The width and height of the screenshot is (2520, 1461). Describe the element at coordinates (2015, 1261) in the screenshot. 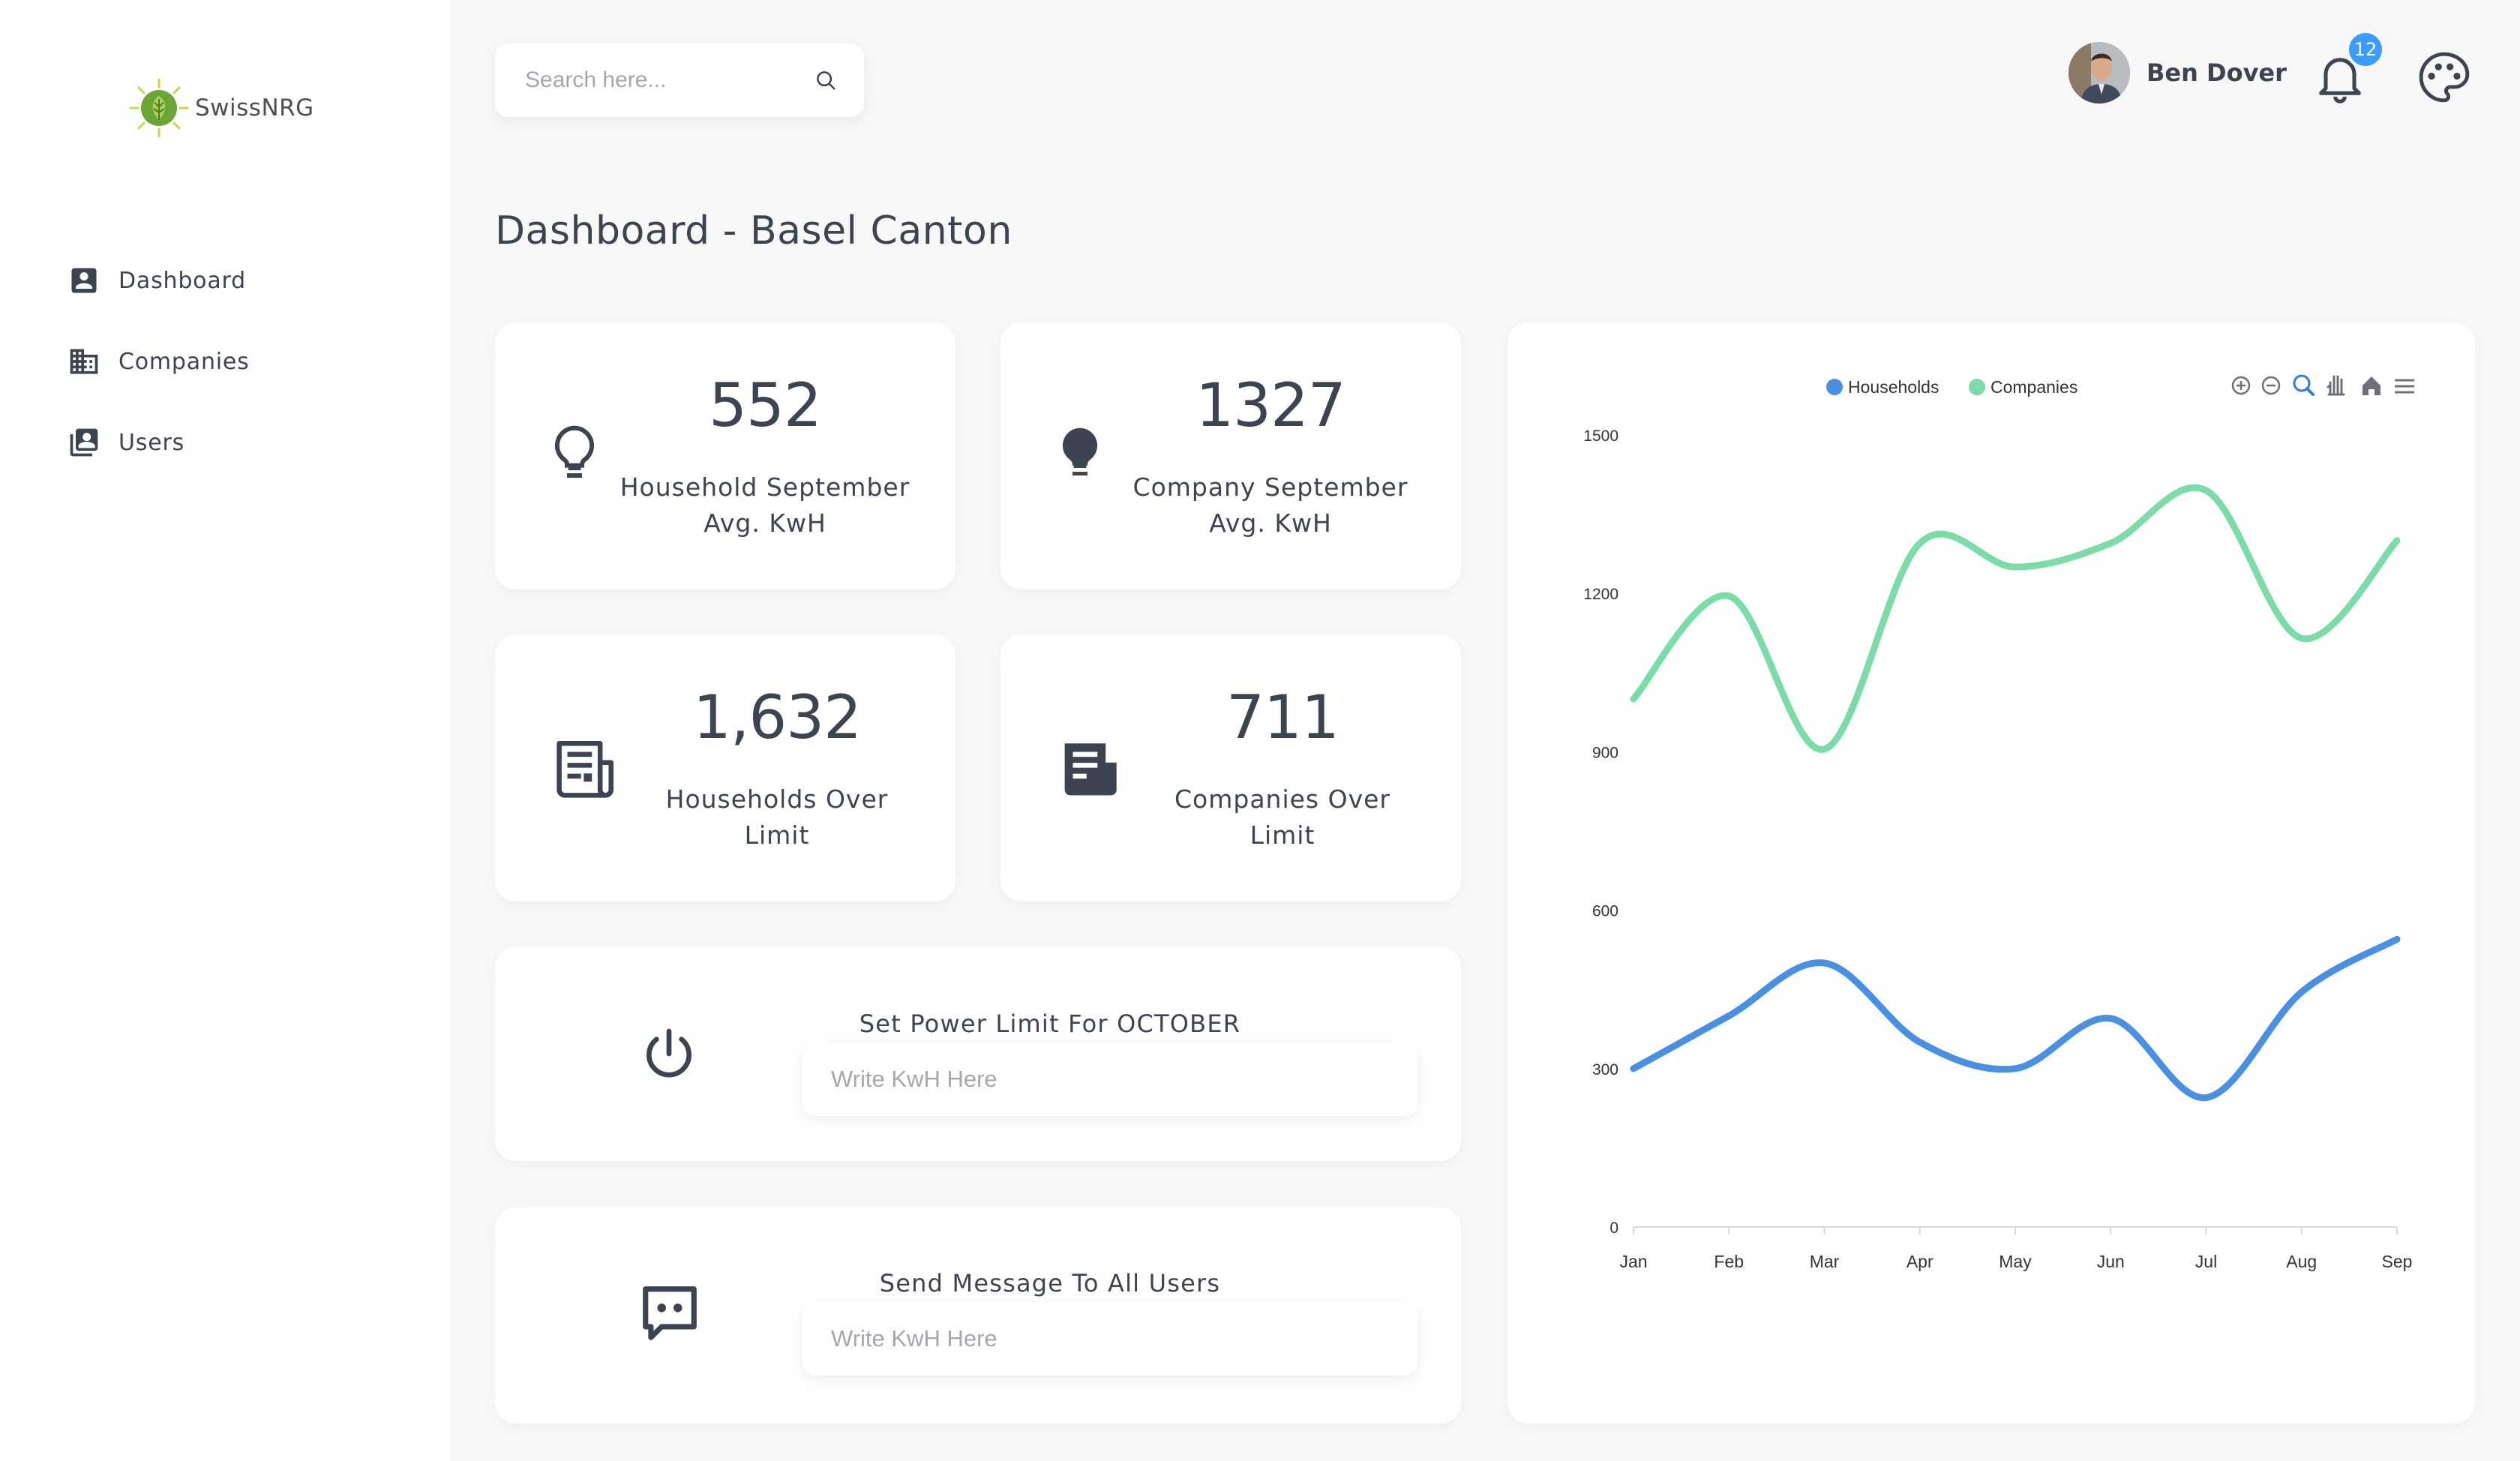

I see `x-tick-label: May` at that location.